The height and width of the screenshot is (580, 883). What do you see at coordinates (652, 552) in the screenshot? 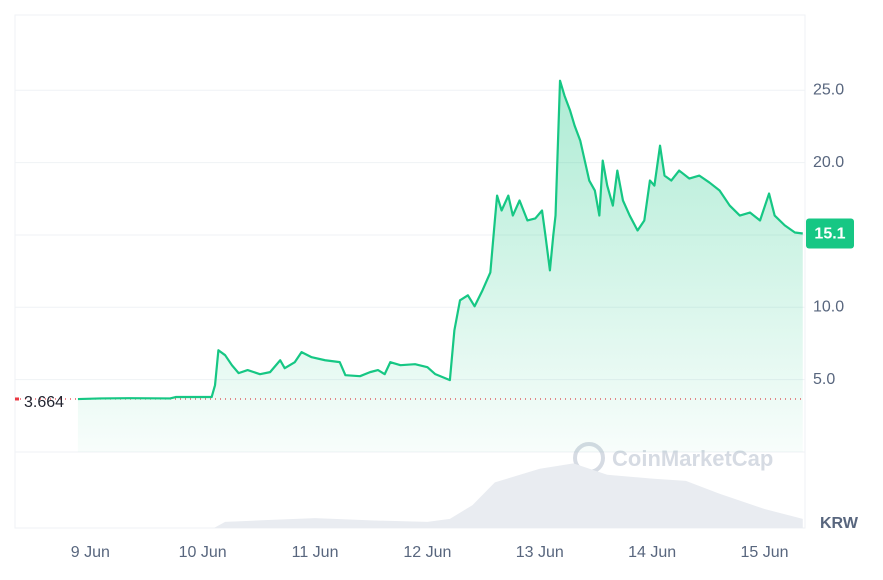
I see `x-tick-label: 14 Jun` at bounding box center [652, 552].